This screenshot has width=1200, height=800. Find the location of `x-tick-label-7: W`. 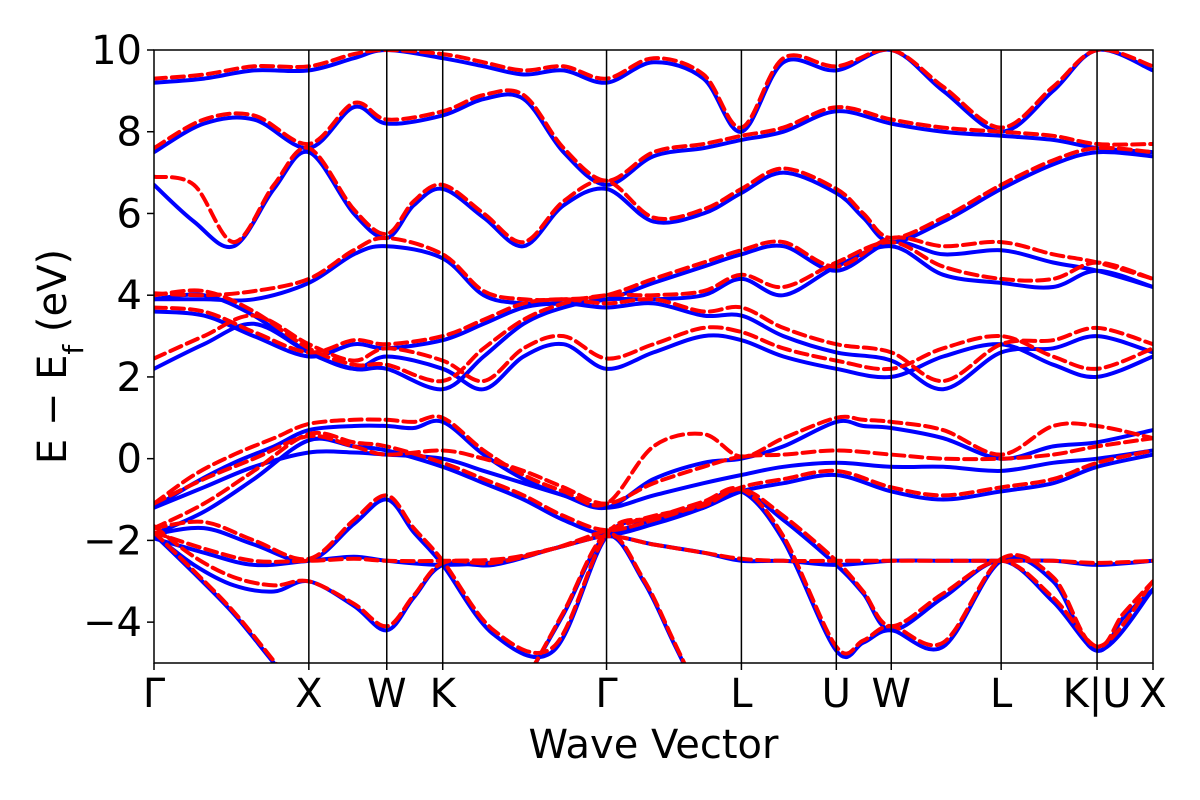

x-tick-label-7: W is located at coordinates (891, 694).